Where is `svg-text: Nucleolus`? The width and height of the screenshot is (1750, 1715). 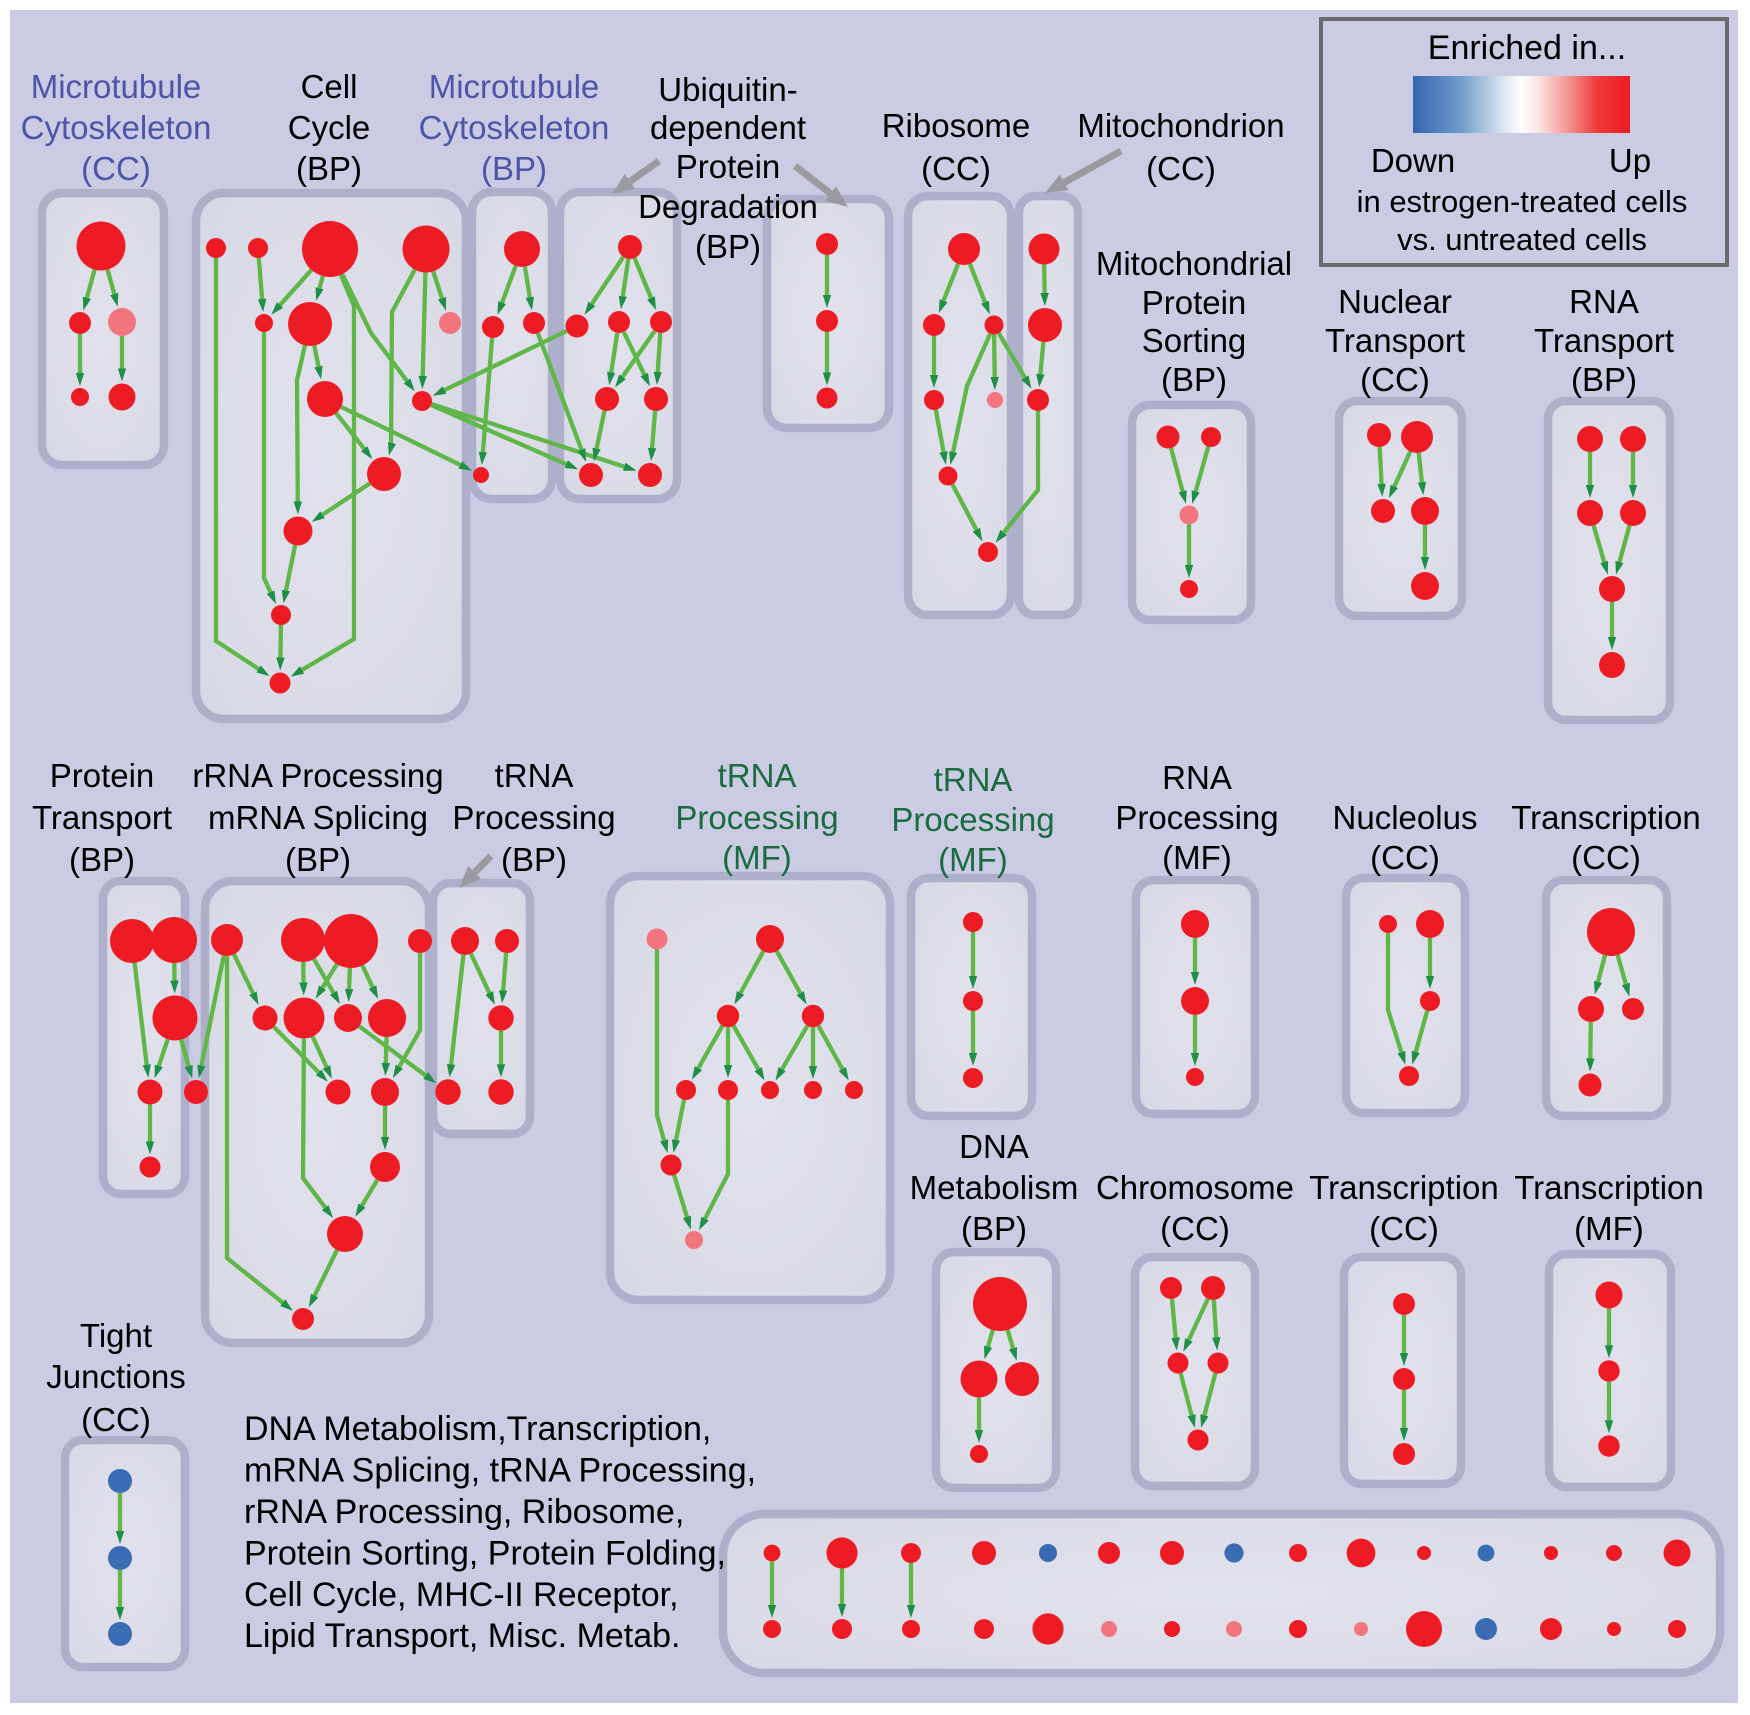
svg-text: Nucleolus is located at coordinates (1405, 817).